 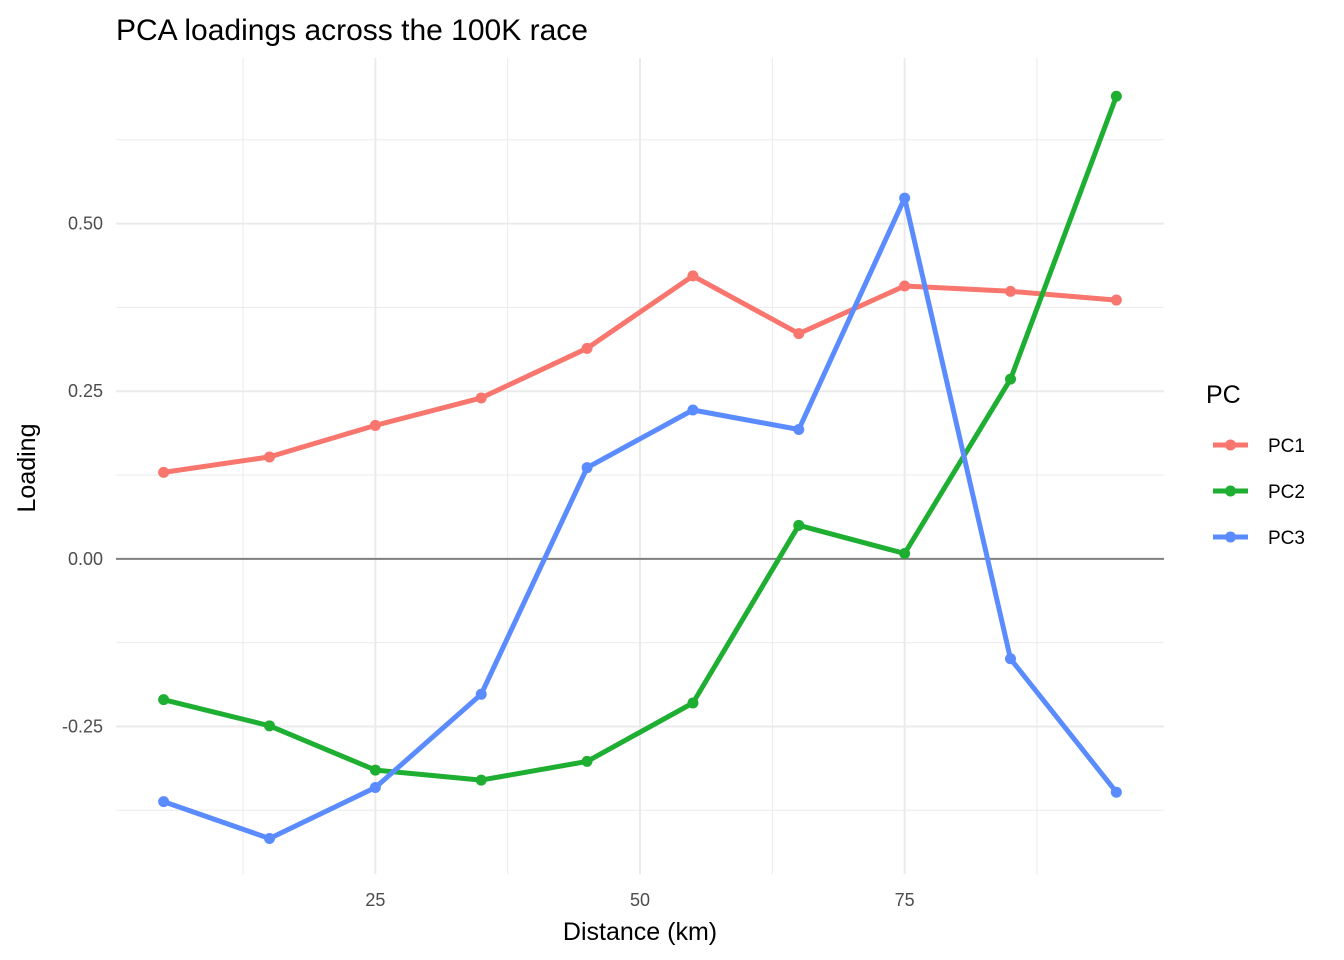 What do you see at coordinates (640, 374) in the screenshot?
I see `pc1-series-line` at bounding box center [640, 374].